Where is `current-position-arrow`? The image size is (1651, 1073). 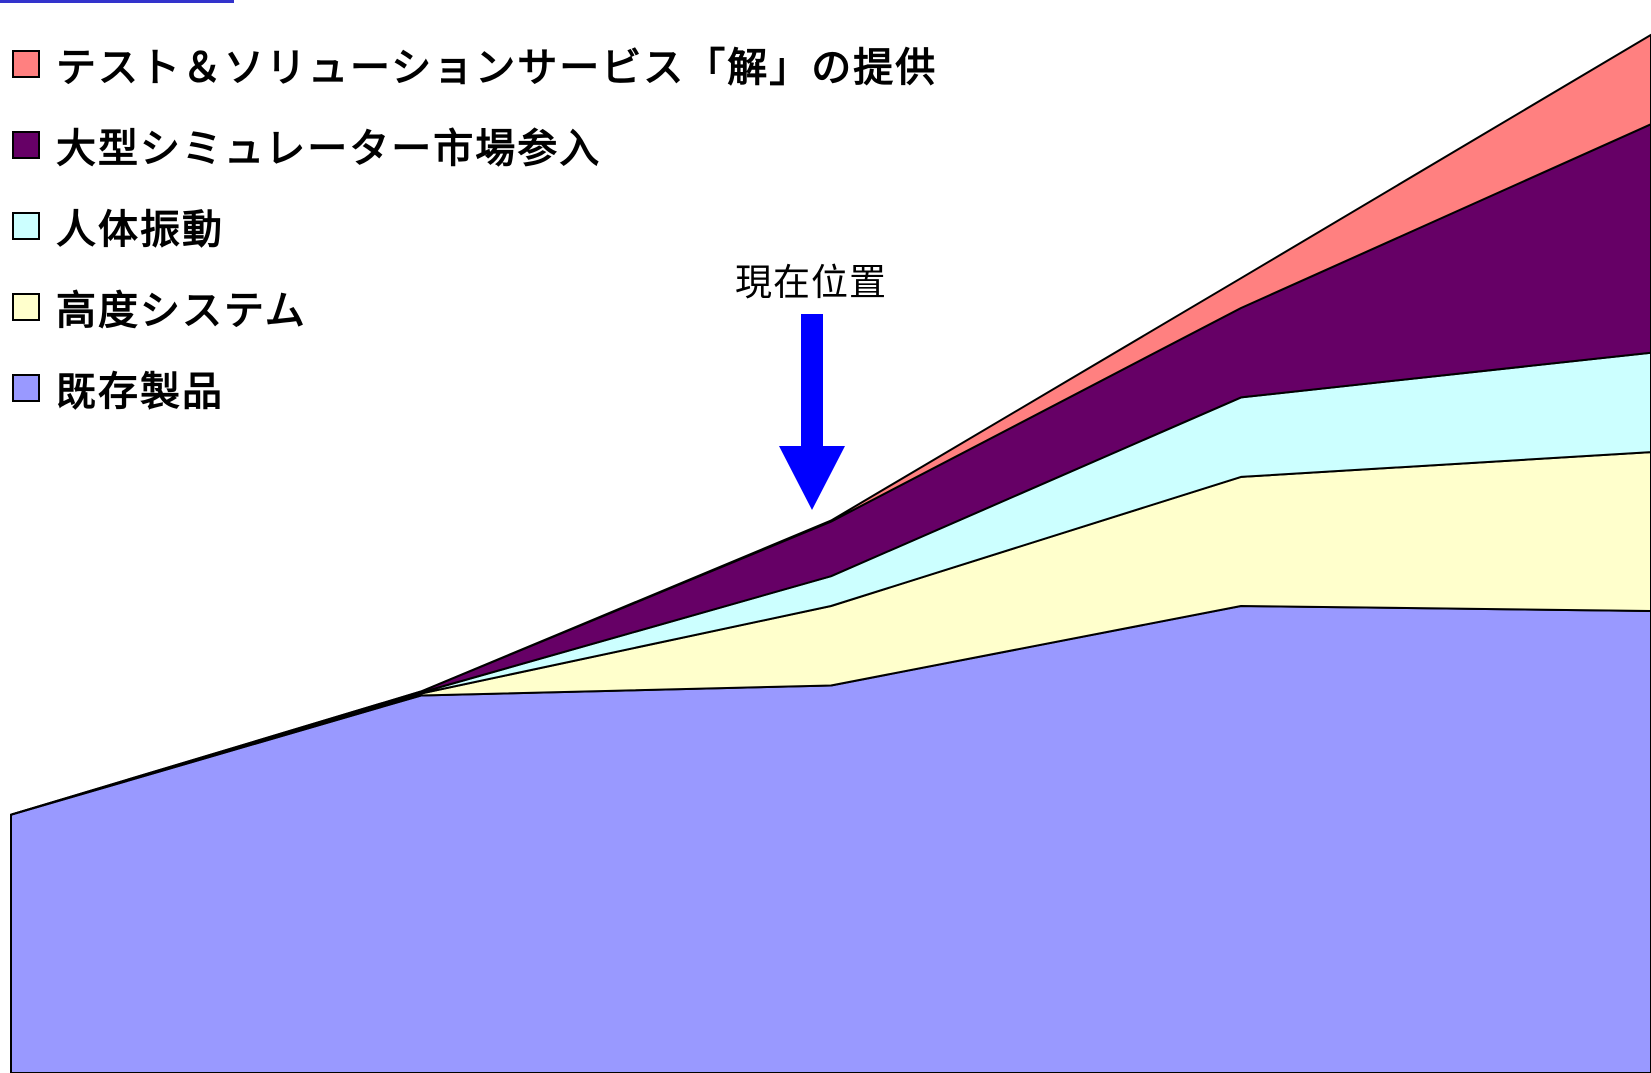 current-position-arrow is located at coordinates (812, 412).